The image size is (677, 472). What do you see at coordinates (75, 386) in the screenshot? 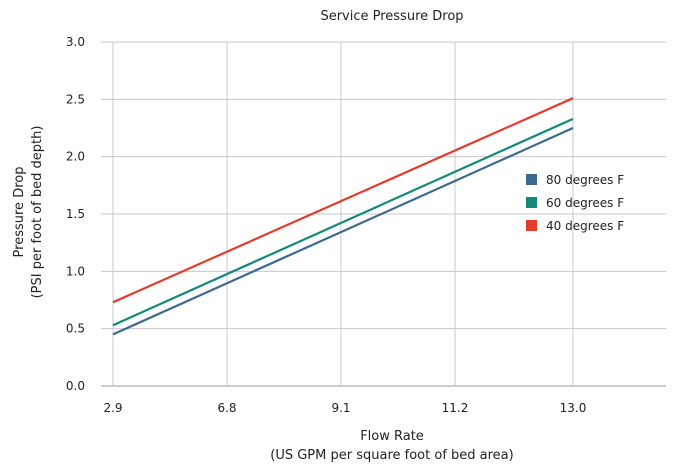
I see `y-tick-label: 0.0` at bounding box center [75, 386].